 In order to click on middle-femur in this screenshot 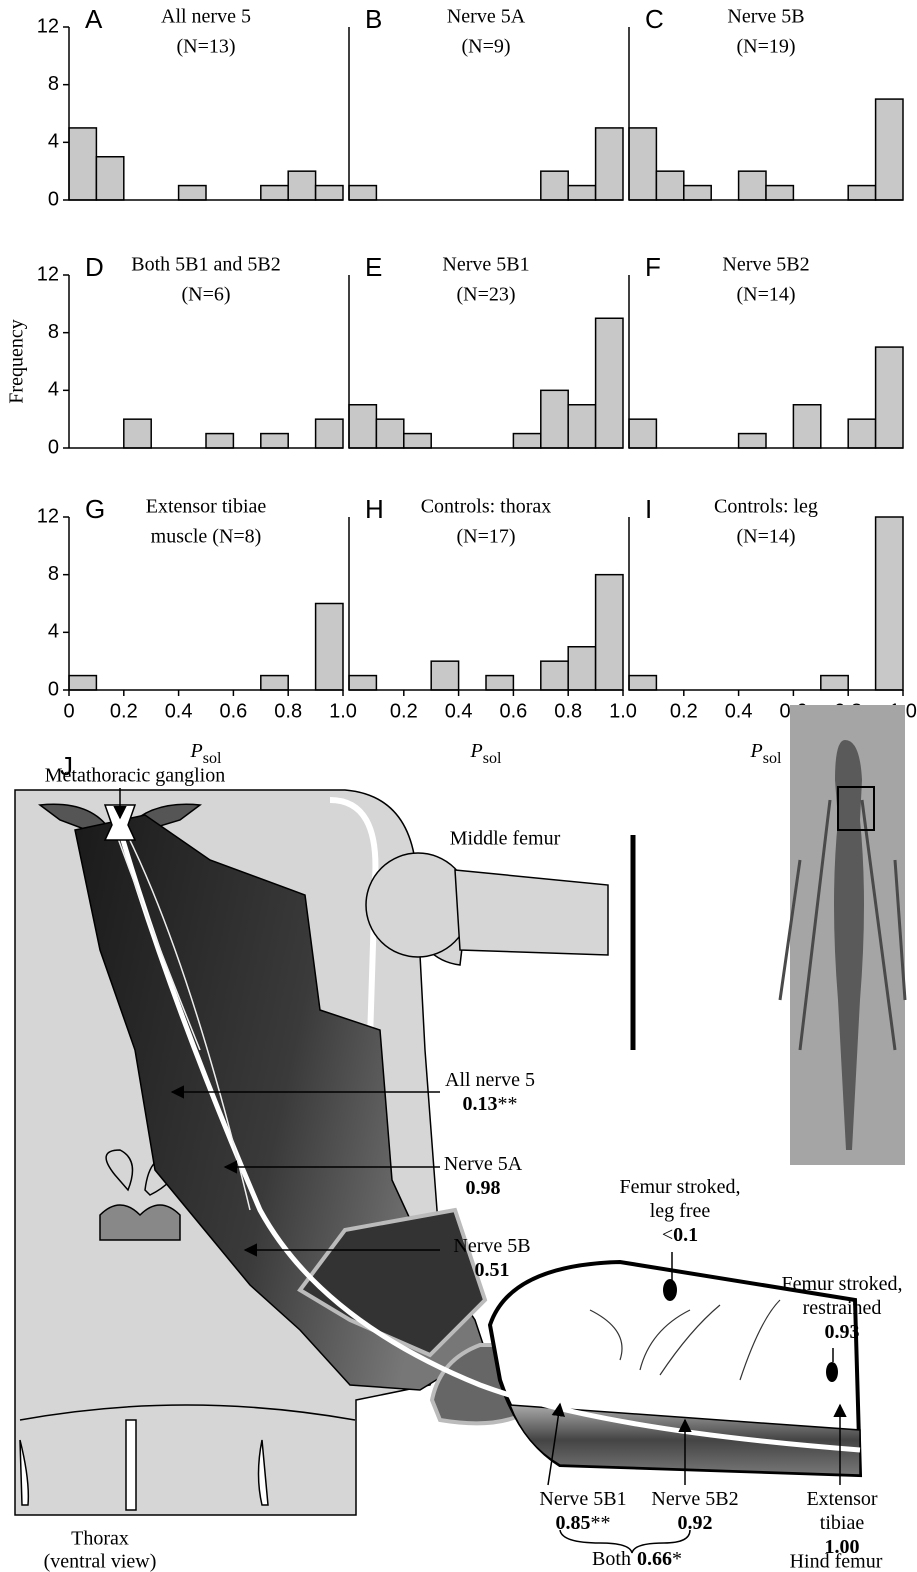, I will do `click(531, 912)`.